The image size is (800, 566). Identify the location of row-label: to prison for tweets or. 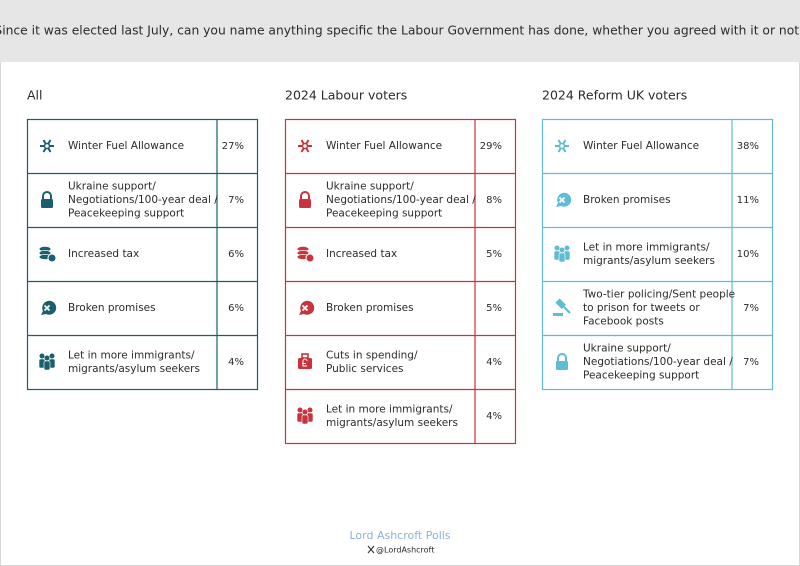
(641, 308).